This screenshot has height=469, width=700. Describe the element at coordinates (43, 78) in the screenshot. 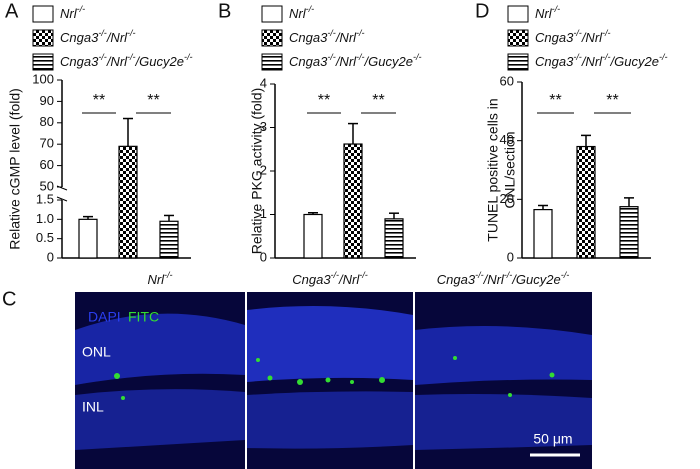

I see `y-tick-label: 100` at that location.